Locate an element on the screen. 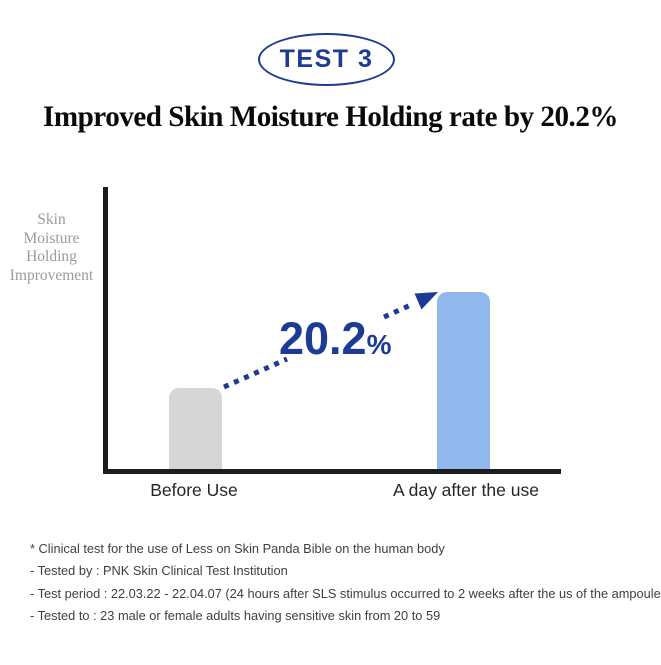 The image size is (661, 665). test-number-label: TEST 3 is located at coordinates (326, 59).